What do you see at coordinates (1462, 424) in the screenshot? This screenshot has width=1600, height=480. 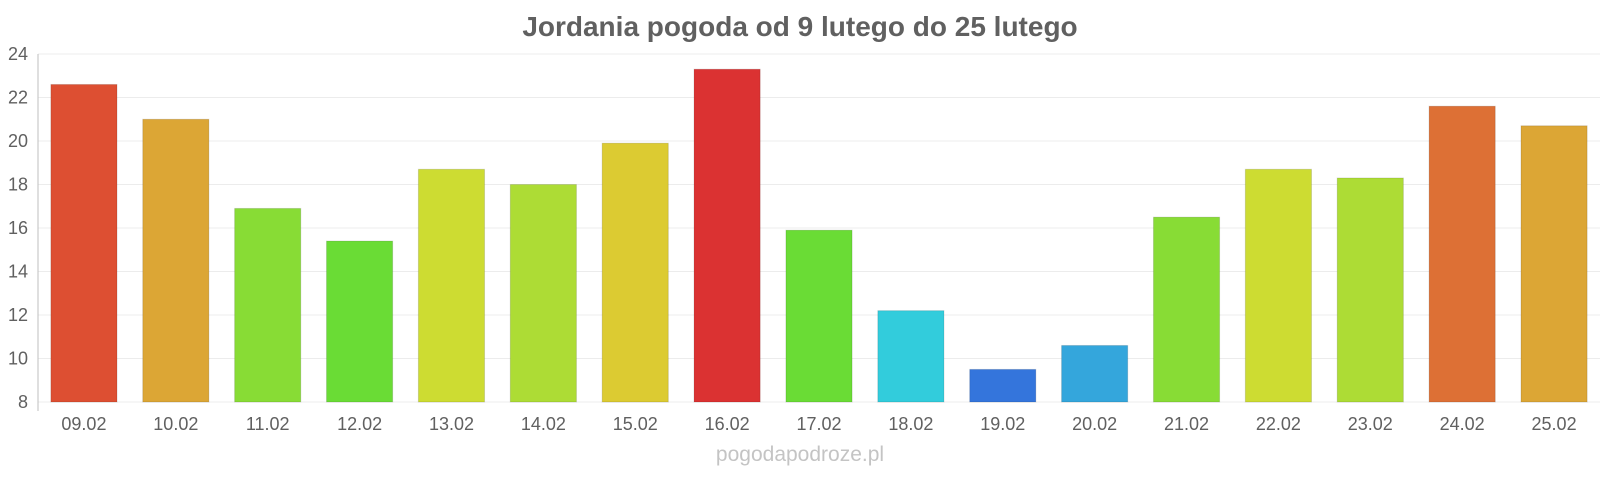 I see `x-tick-label: 24.02` at bounding box center [1462, 424].